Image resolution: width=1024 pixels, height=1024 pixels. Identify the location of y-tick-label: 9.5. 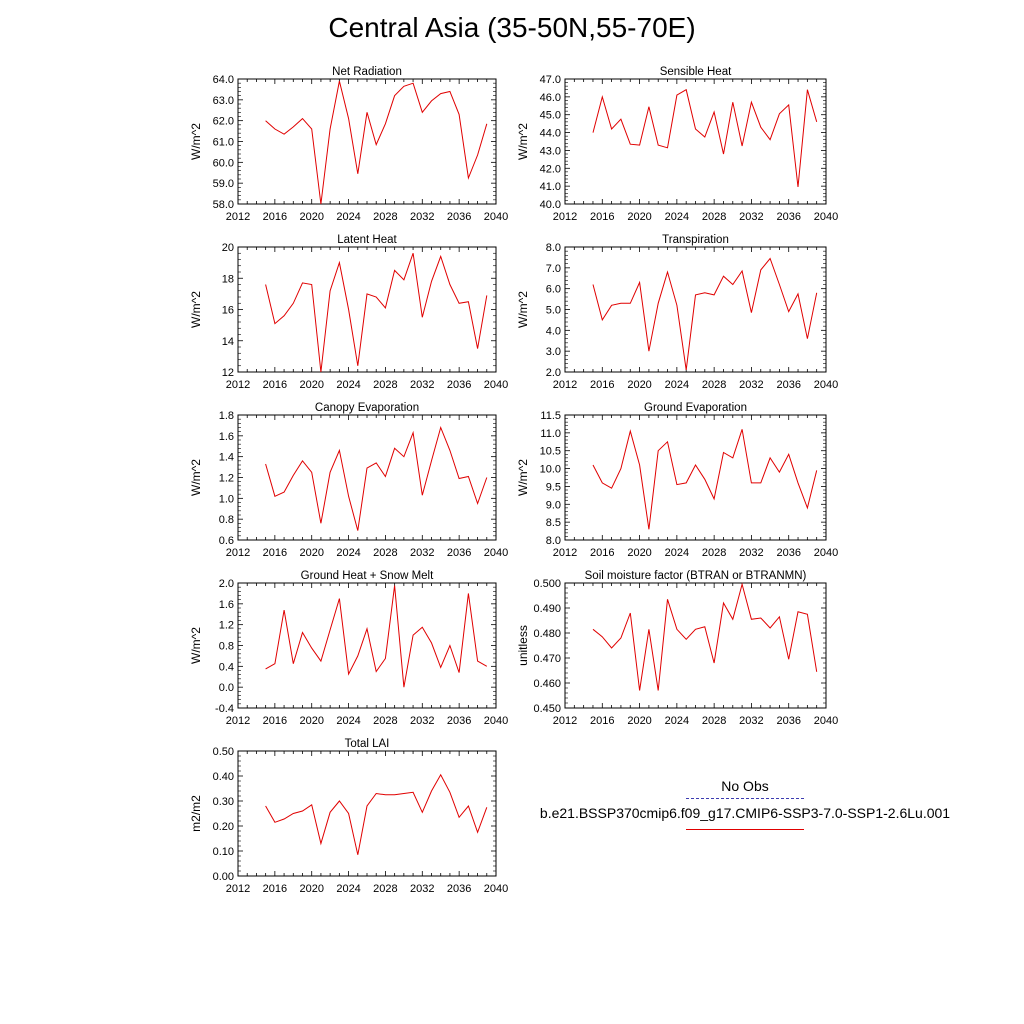
(553, 487).